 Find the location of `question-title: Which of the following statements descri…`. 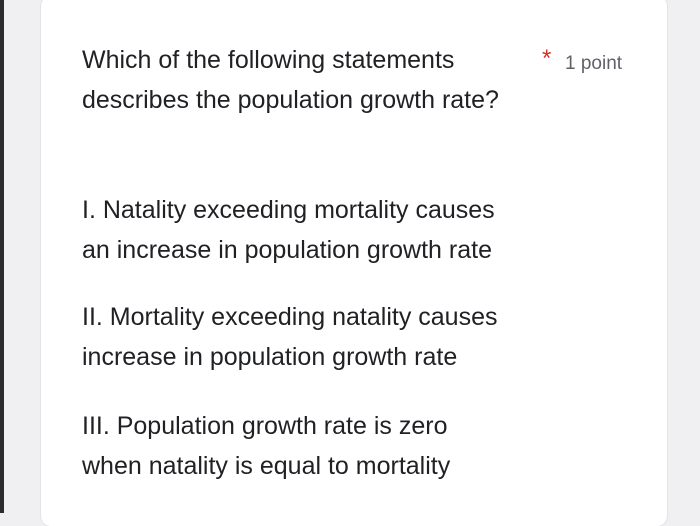

question-title: Which of the following statements descri… is located at coordinates (312, 80).